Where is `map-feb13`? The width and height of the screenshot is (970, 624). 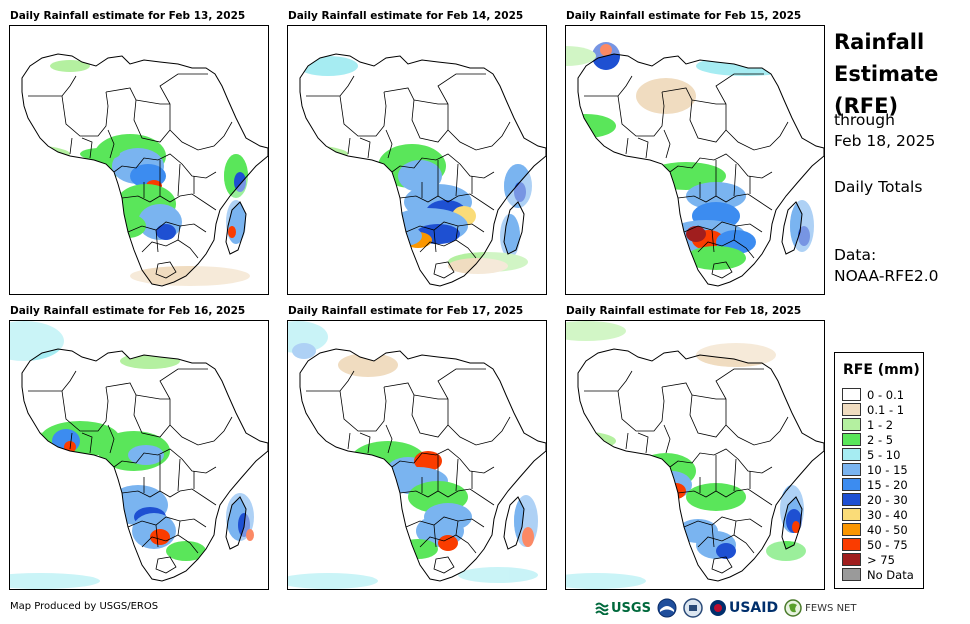 map-feb13 is located at coordinates (139, 160).